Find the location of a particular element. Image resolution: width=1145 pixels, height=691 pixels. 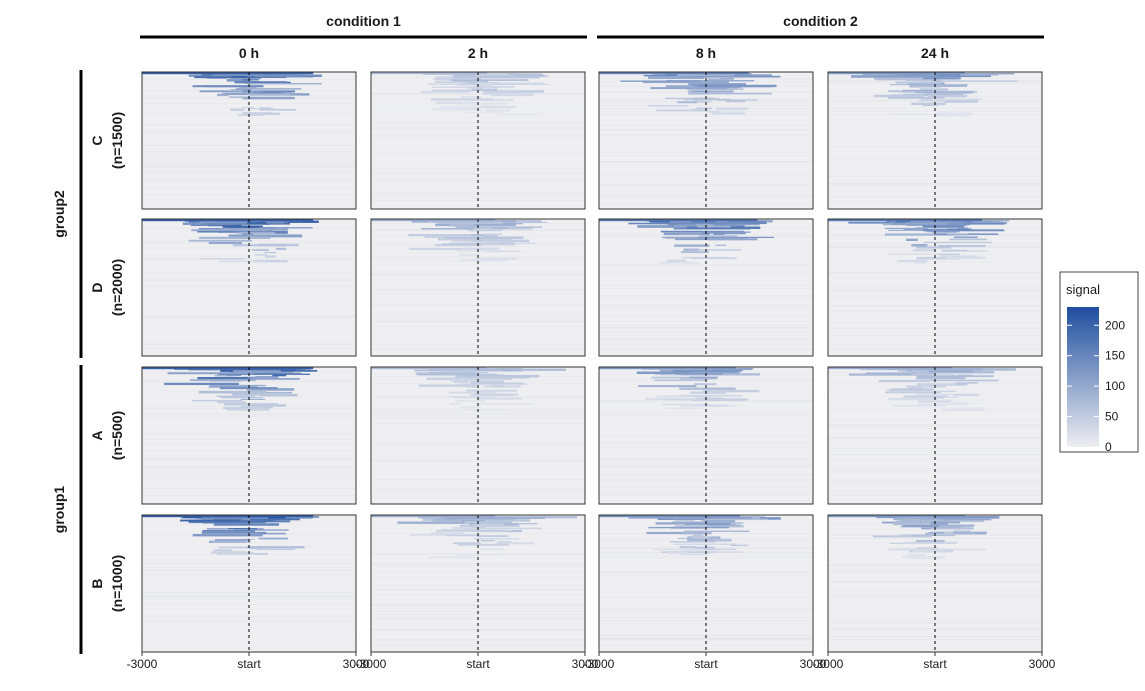

row-count-label: (n=2000) is located at coordinates (117, 287).